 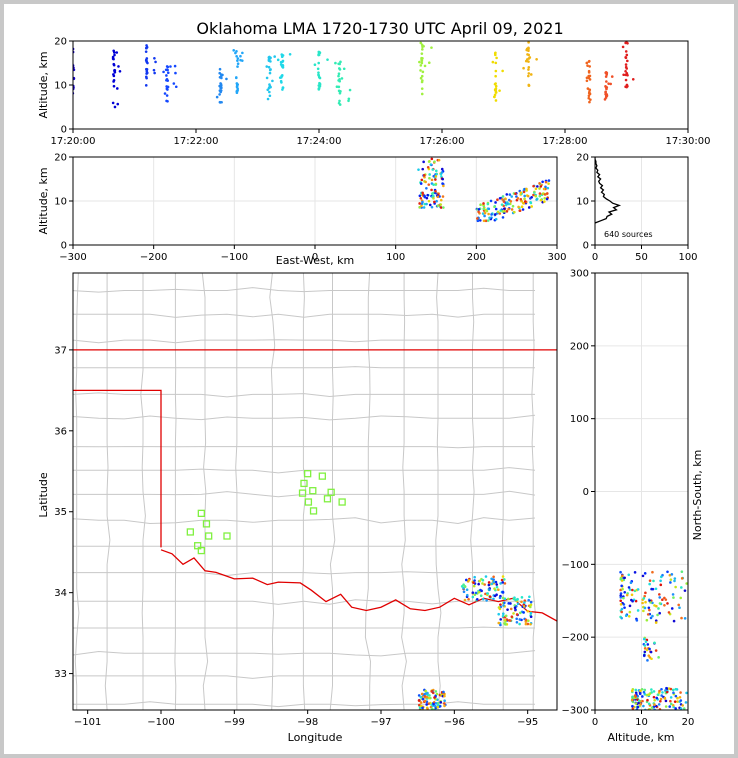 What do you see at coordinates (688, 722) in the screenshot?
I see `p5-x-tick-label: 20` at bounding box center [688, 722].